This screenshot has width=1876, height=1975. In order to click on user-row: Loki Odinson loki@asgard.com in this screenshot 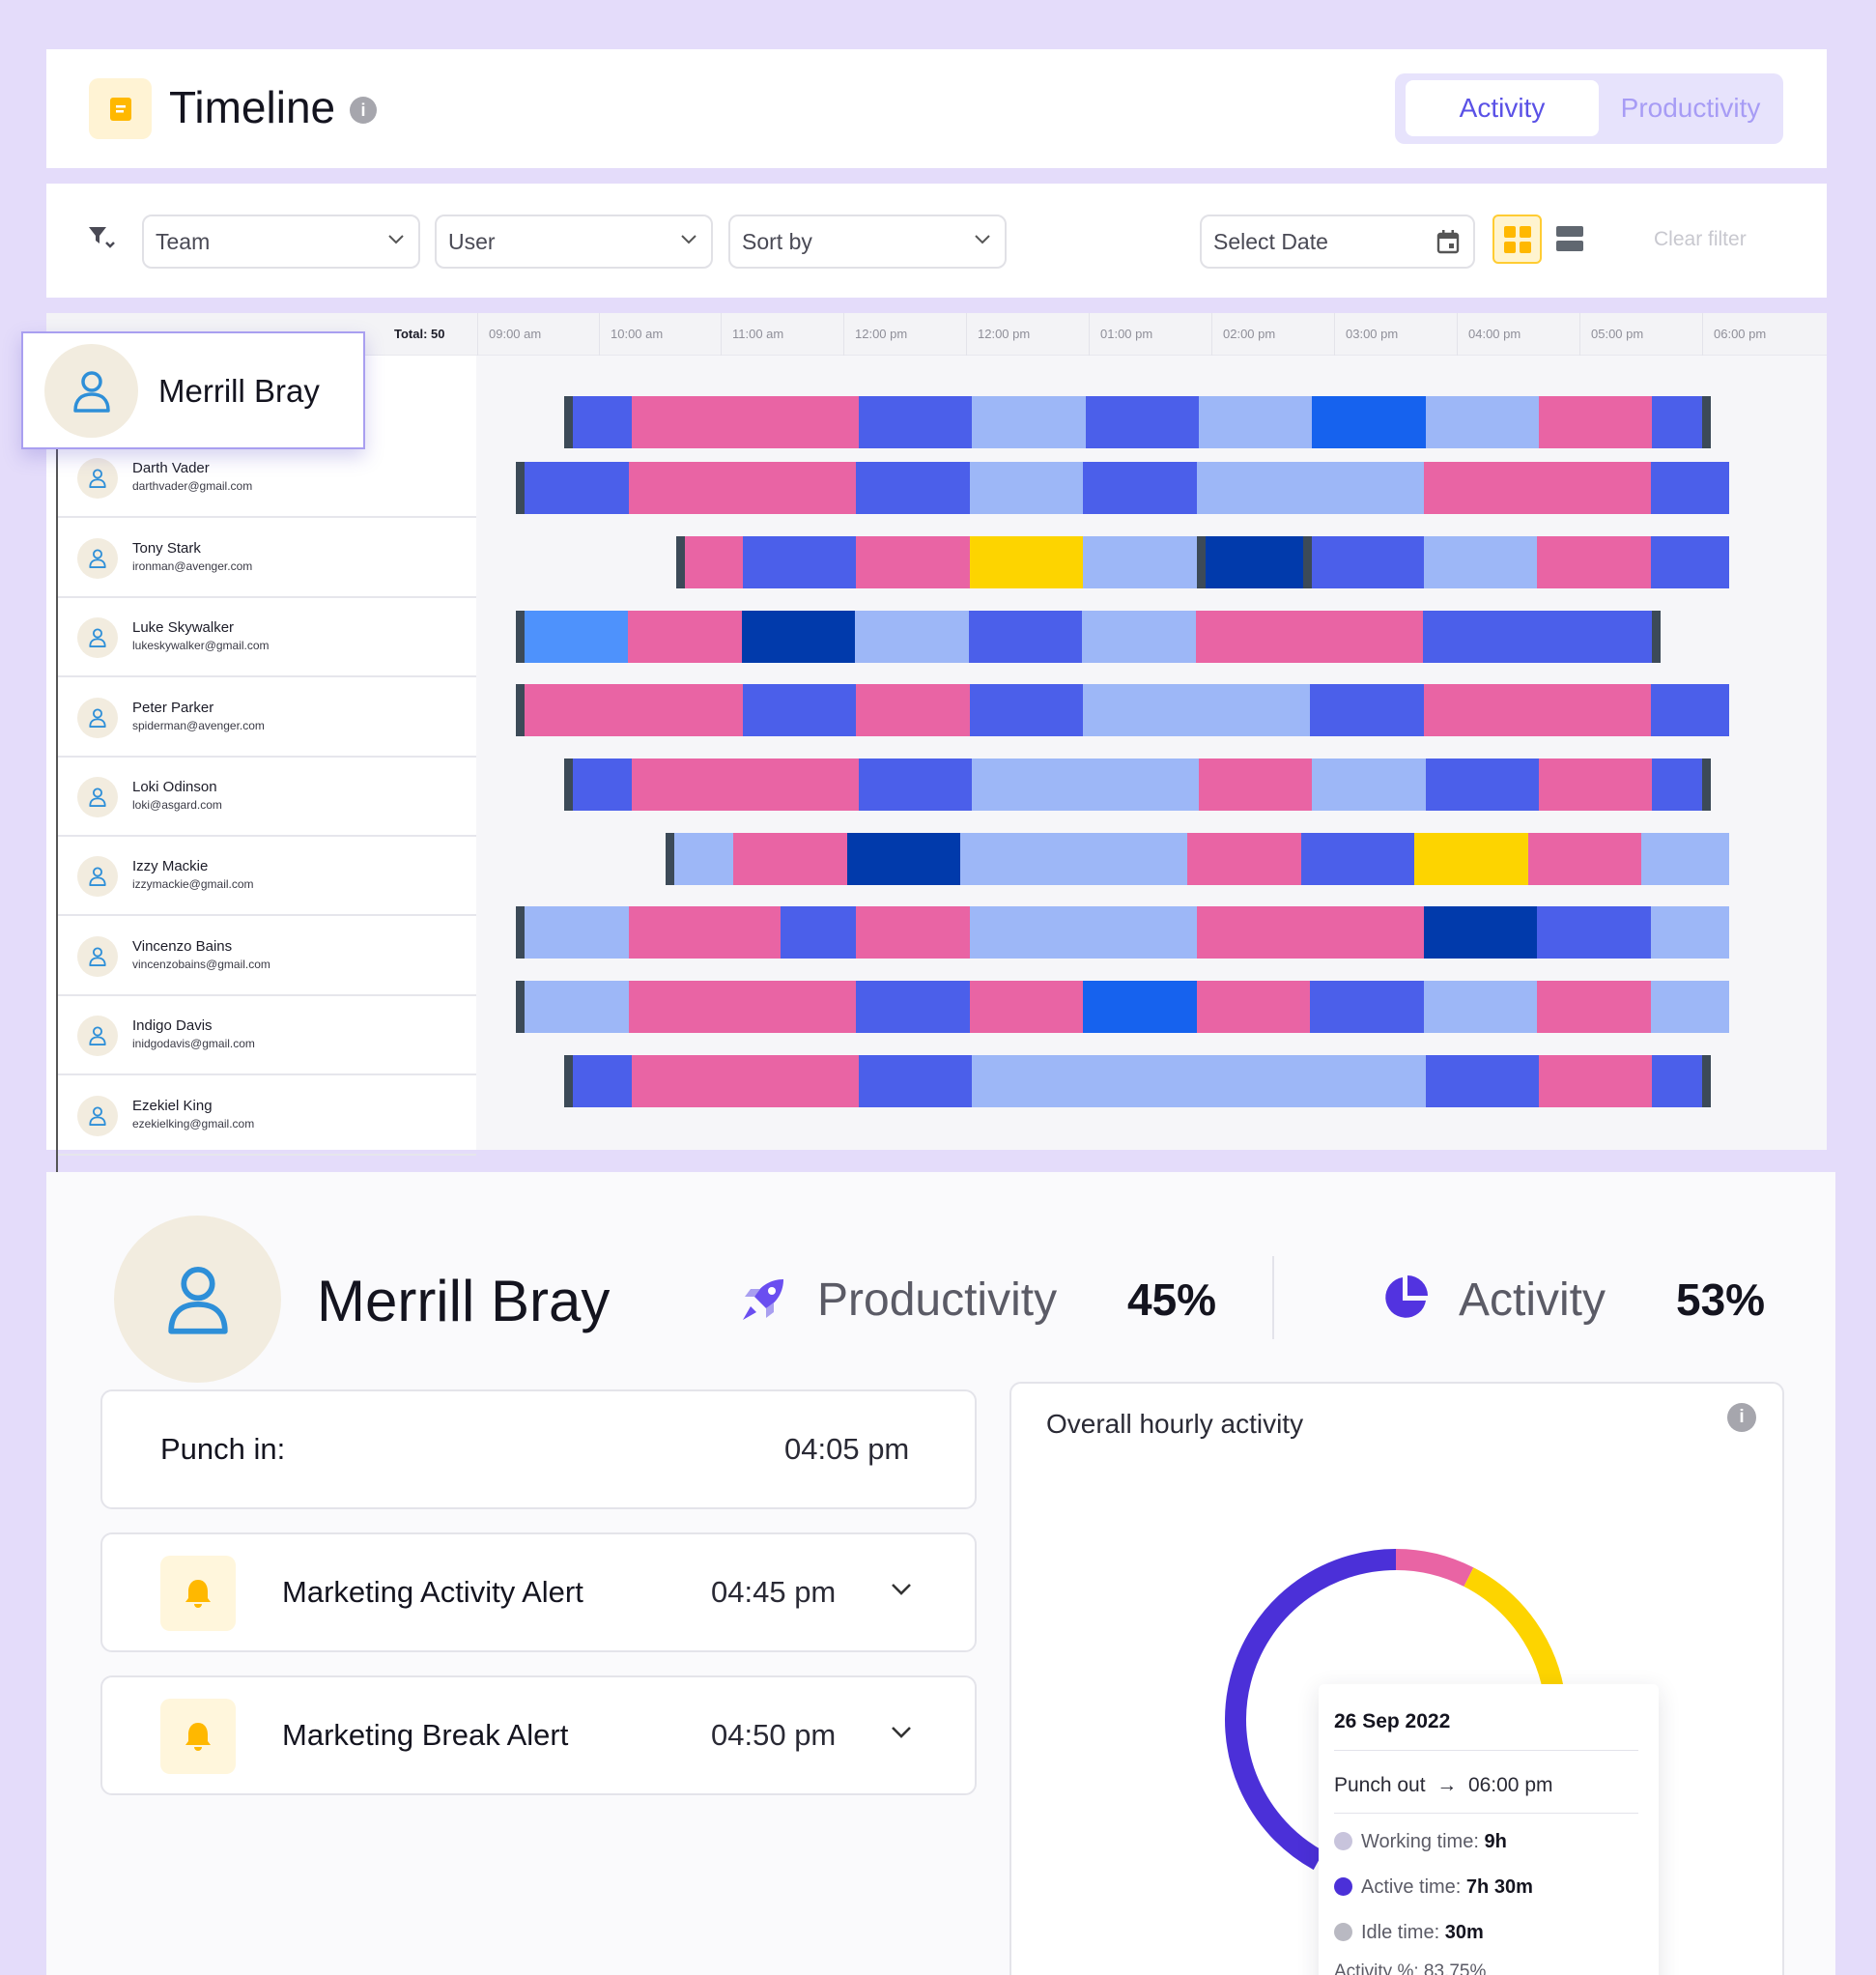, I will do `click(267, 797)`.